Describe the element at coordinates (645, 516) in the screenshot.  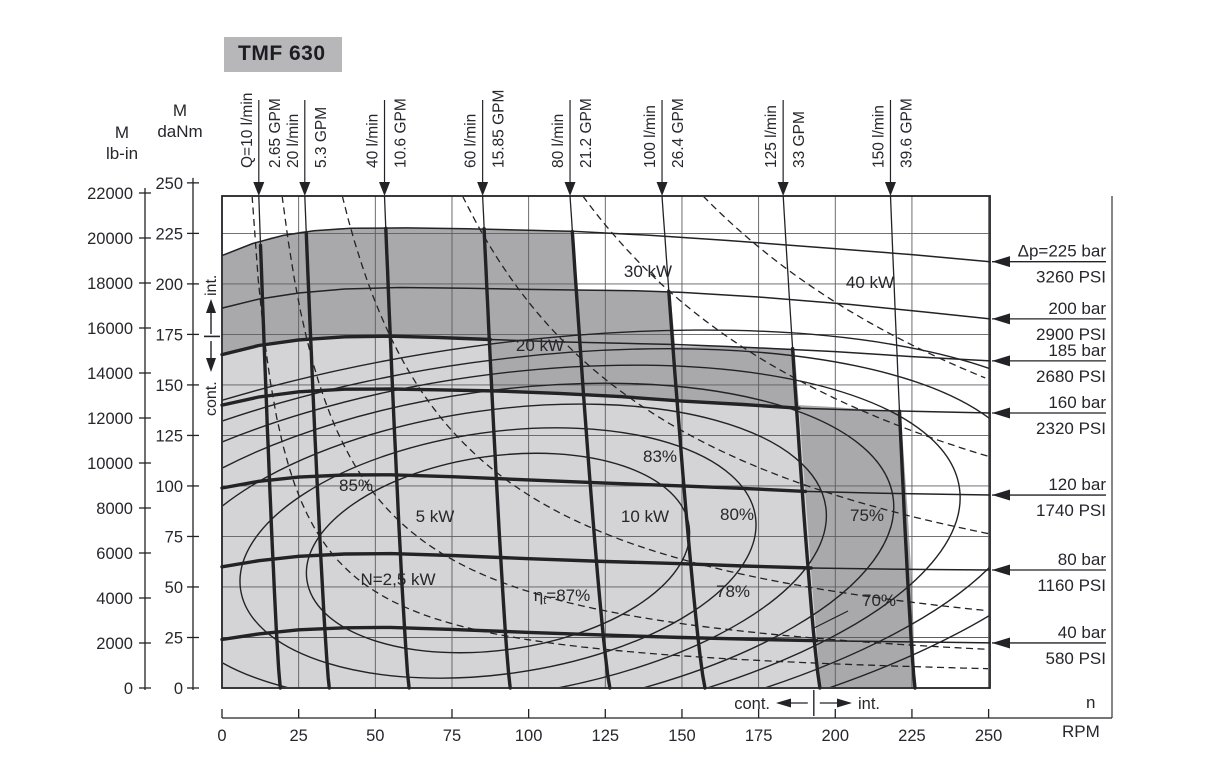
I see `power-label-10kw: 10 kW` at that location.